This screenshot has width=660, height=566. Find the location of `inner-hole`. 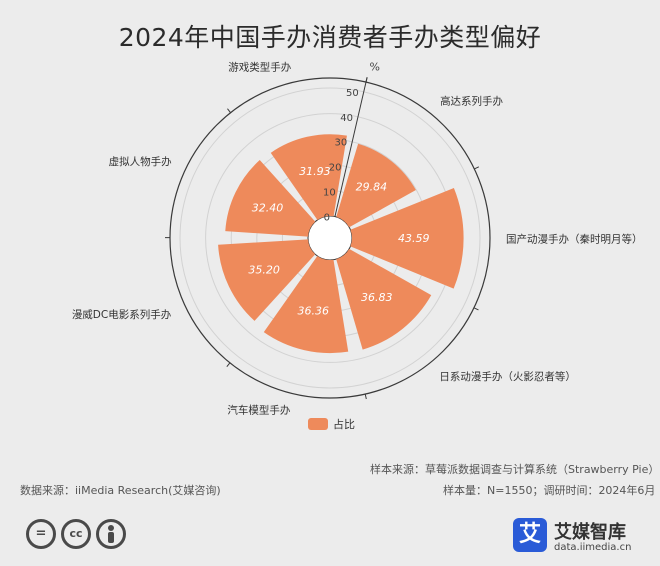

inner-hole is located at coordinates (330, 238).